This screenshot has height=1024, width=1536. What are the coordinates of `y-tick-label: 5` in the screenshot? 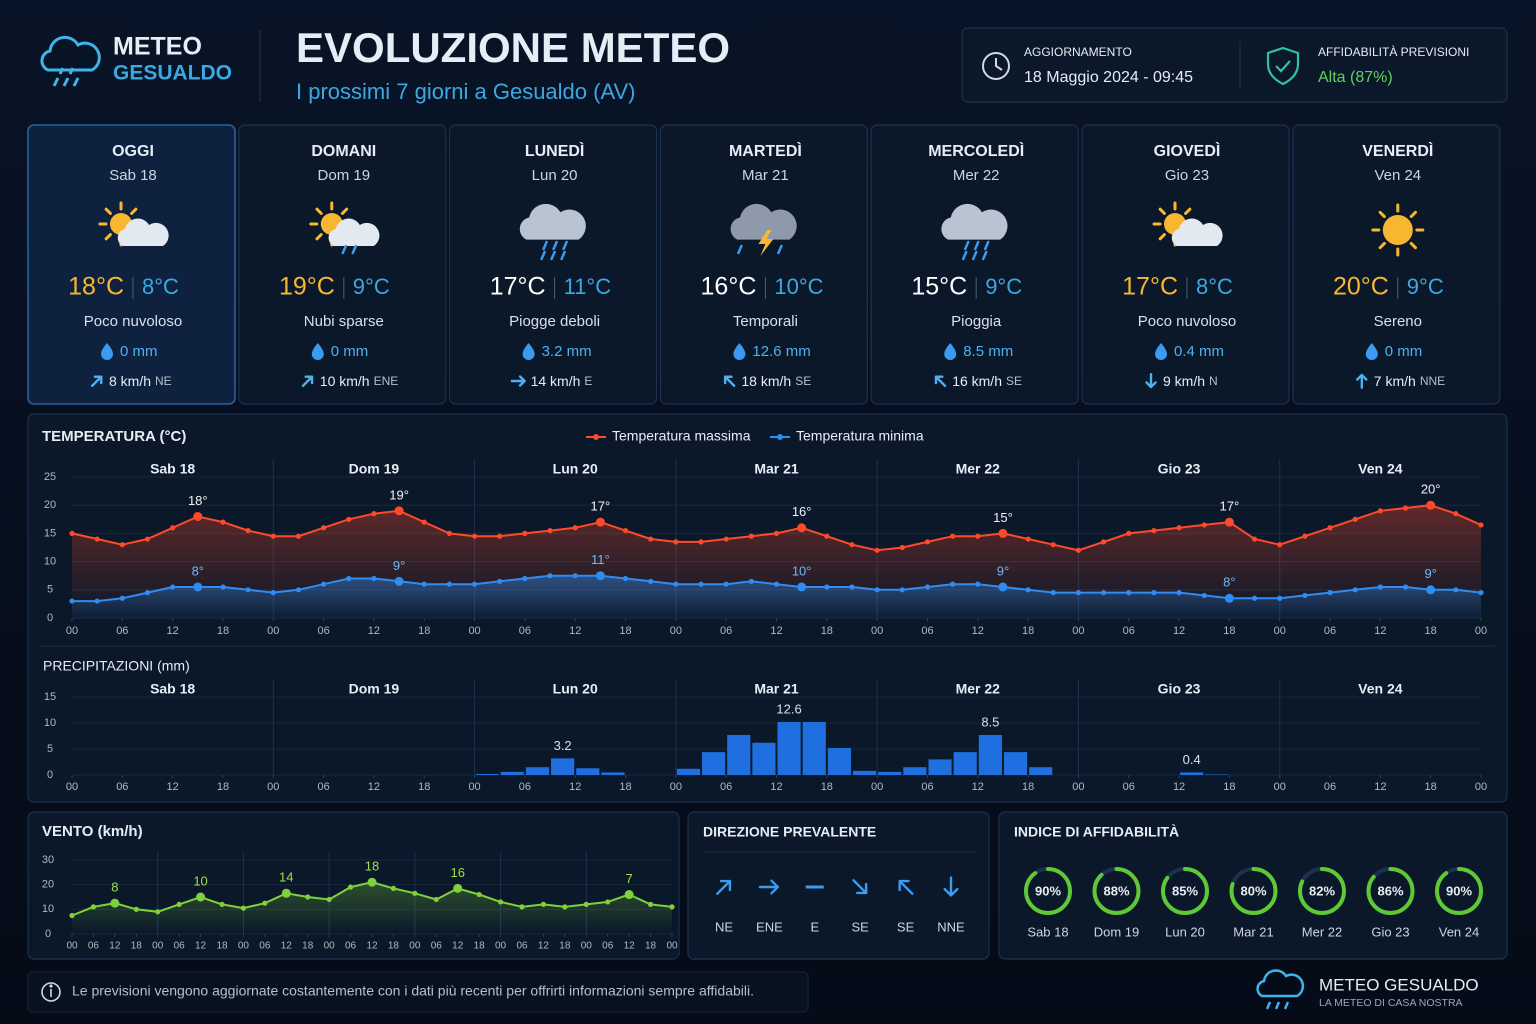 It's located at (50, 749).